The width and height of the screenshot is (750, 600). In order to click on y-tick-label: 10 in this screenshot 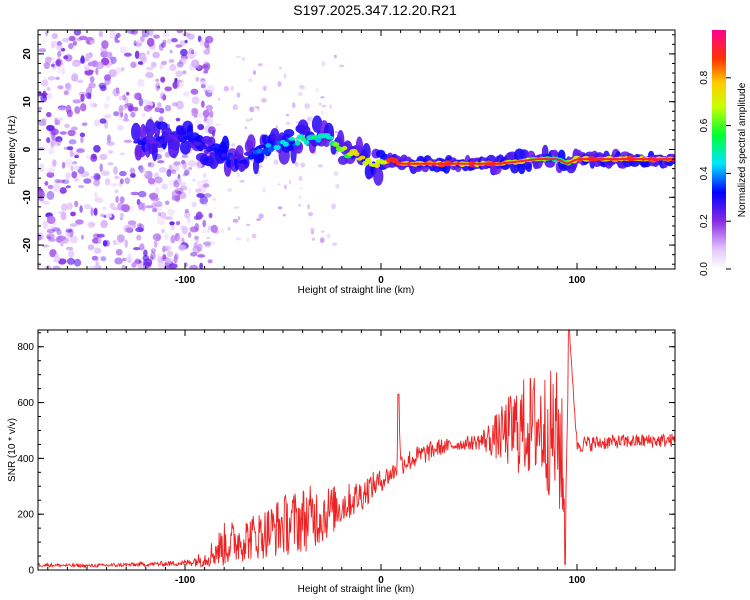, I will do `click(27, 102)`.